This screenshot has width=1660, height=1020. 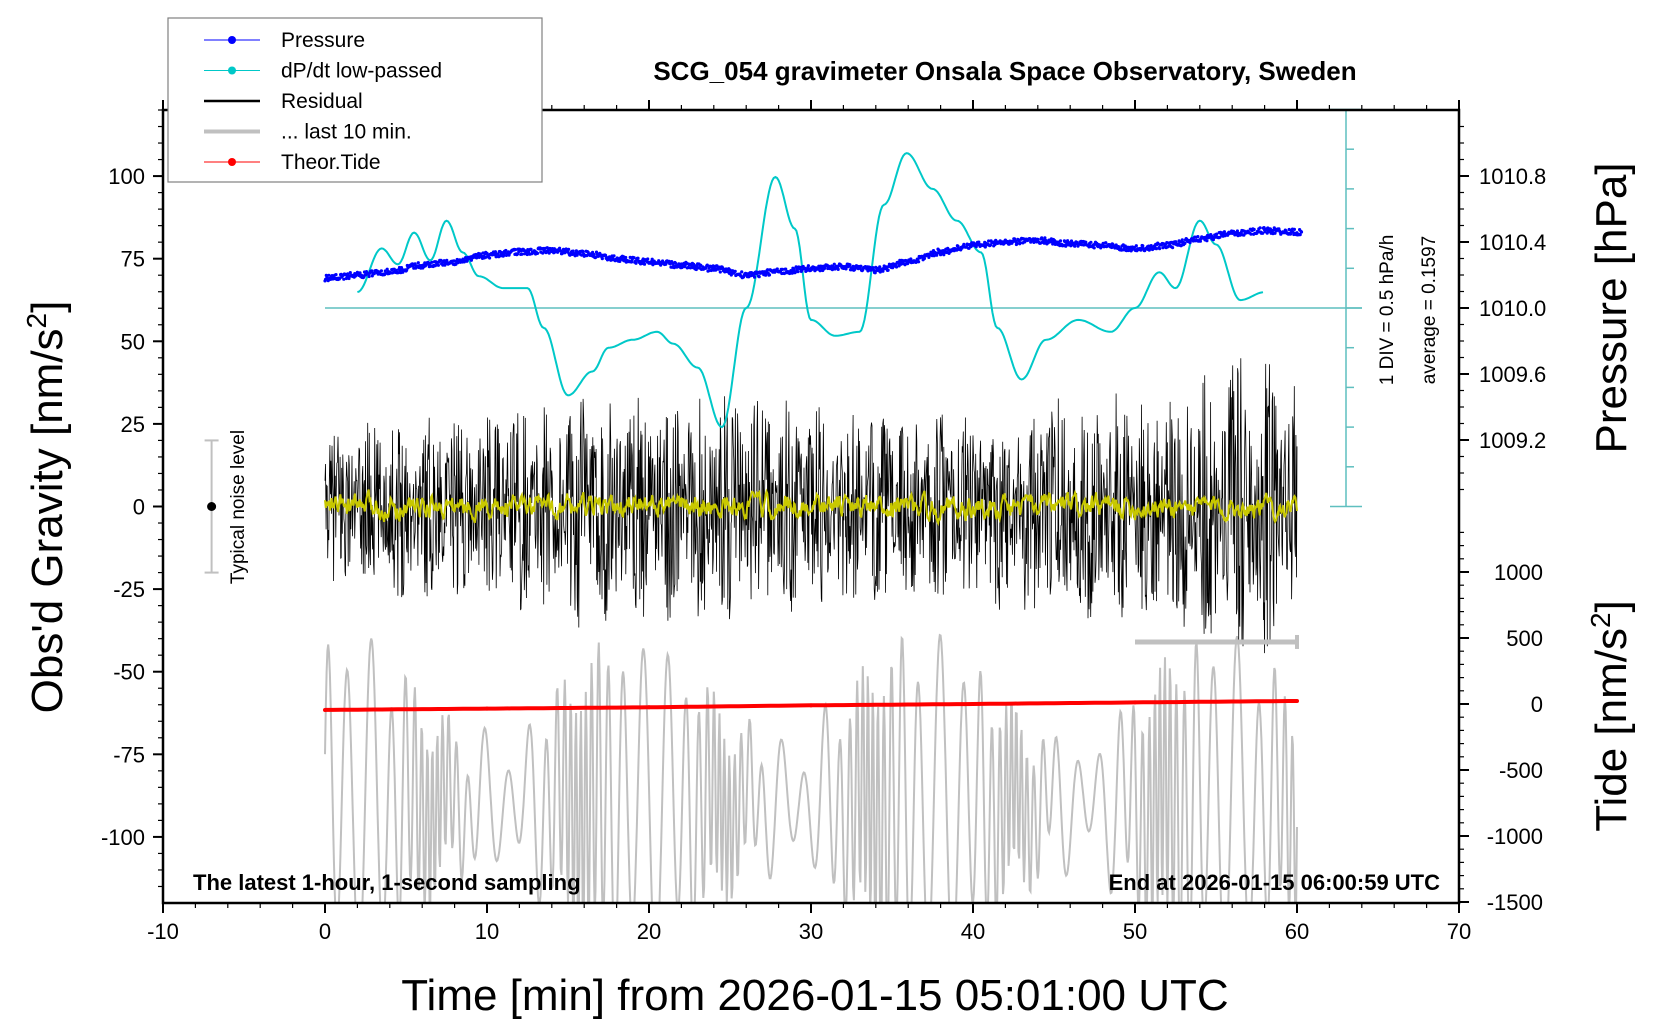 I want to click on noise-level-label: Typical noise level, so click(x=238, y=507).